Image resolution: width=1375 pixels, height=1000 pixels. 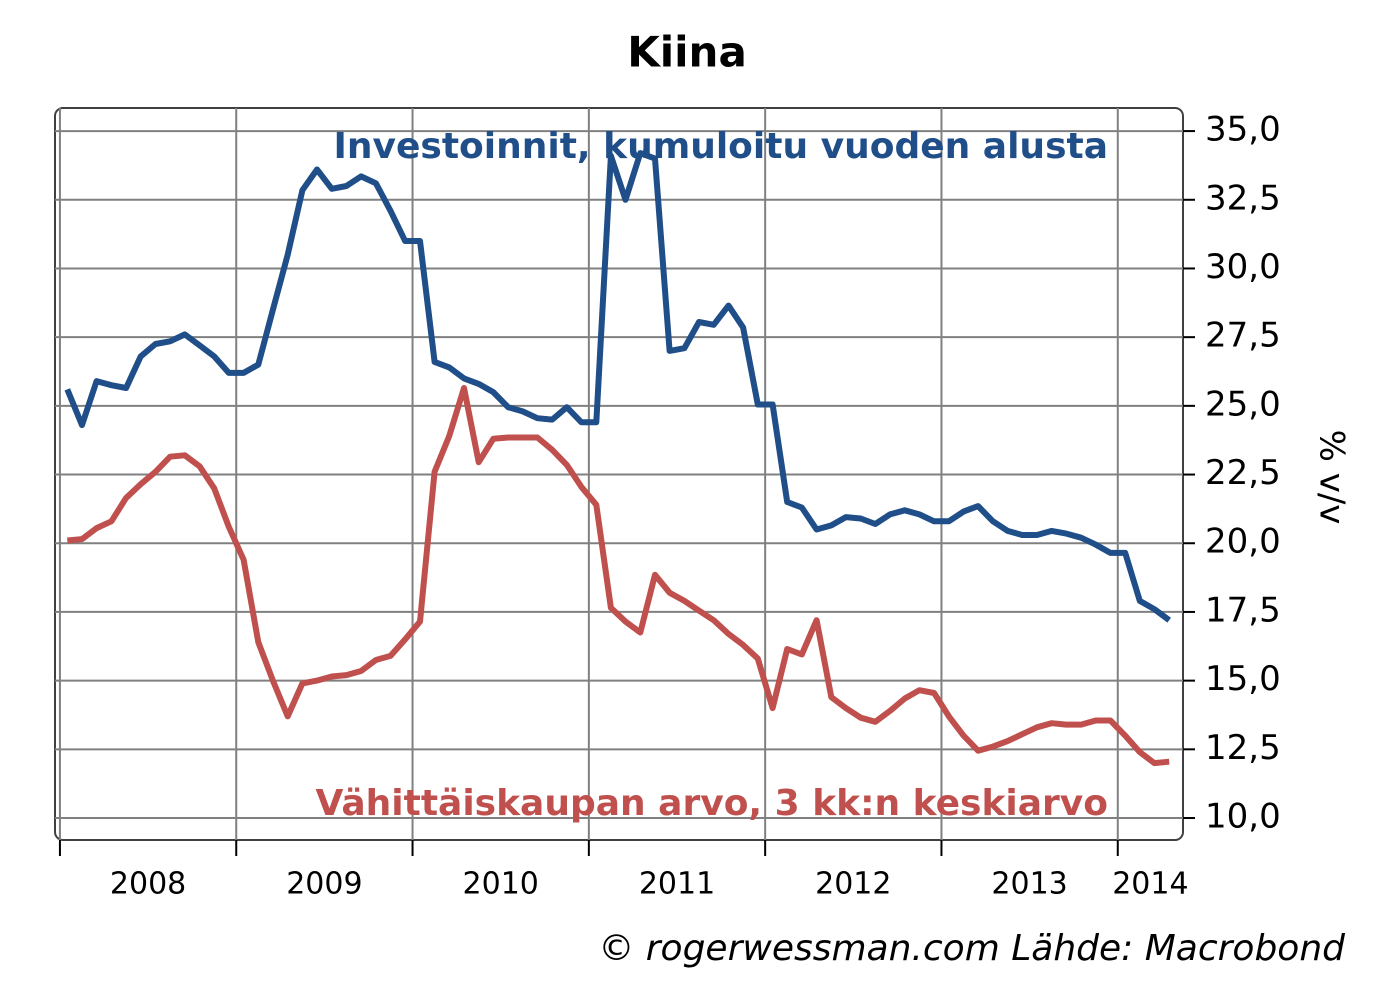 What do you see at coordinates (1243, 748) in the screenshot?
I see `y-tick-label: 12,5` at bounding box center [1243, 748].